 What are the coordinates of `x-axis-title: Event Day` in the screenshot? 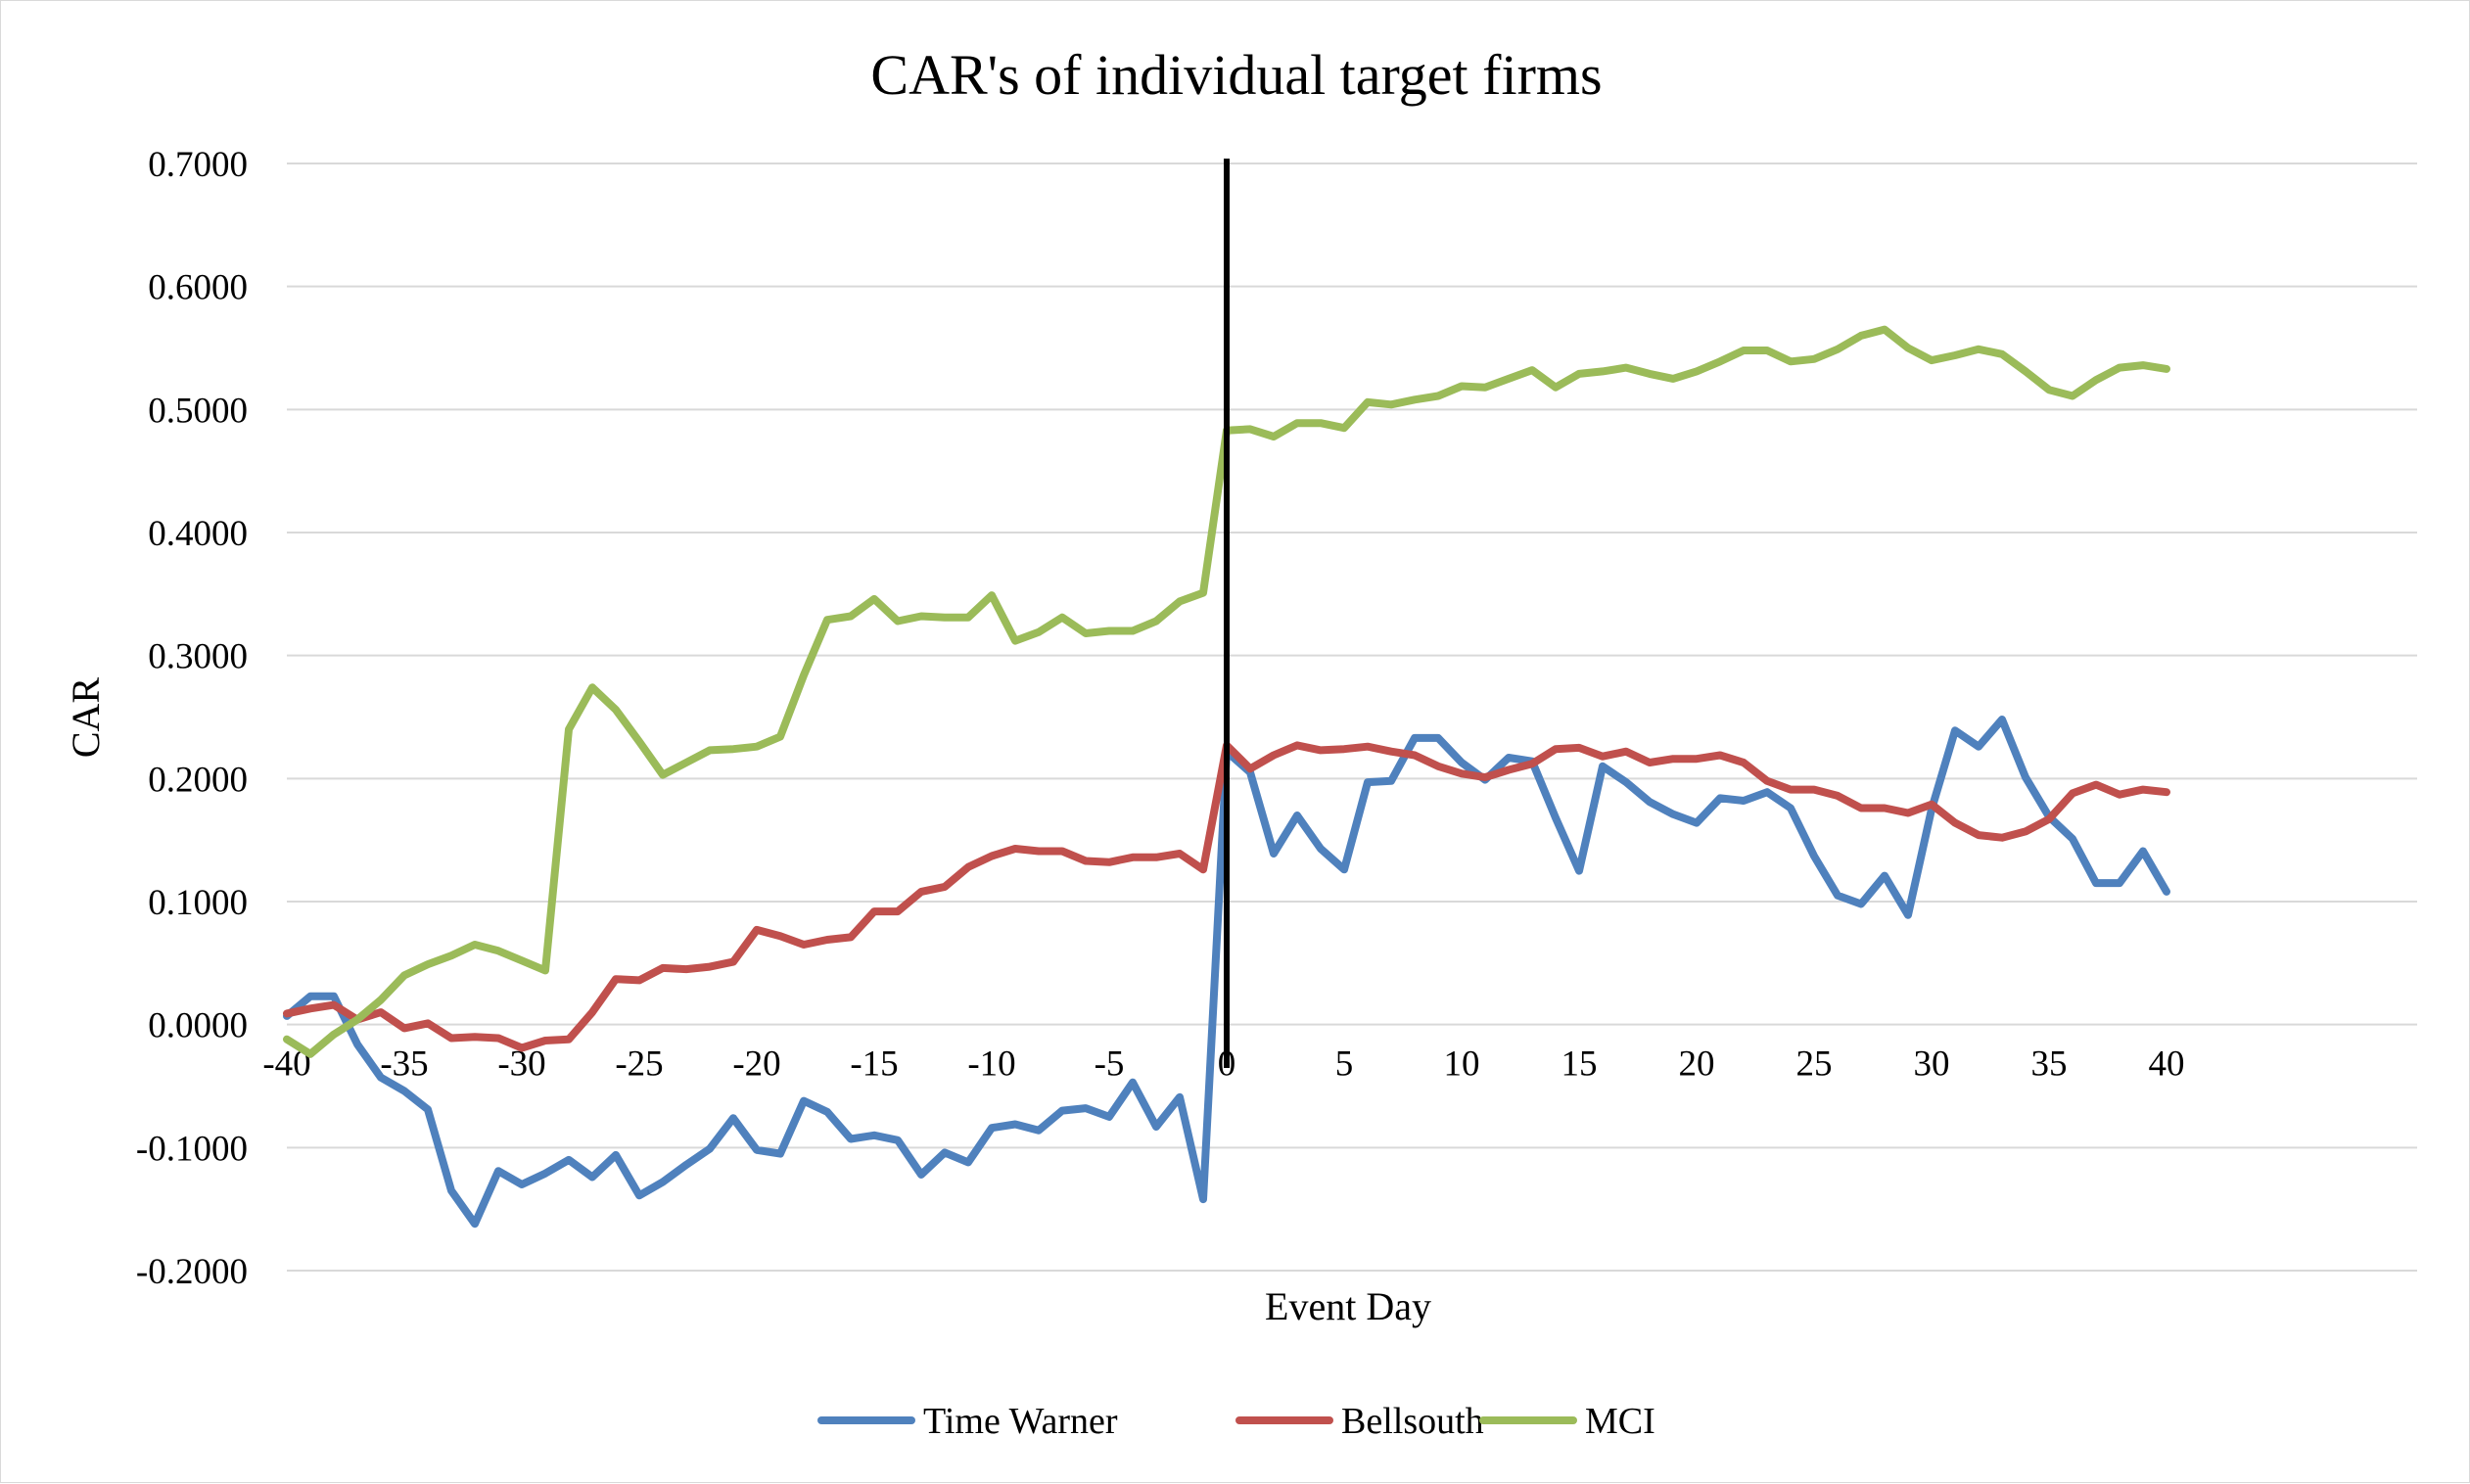 It's located at (1348, 1306).